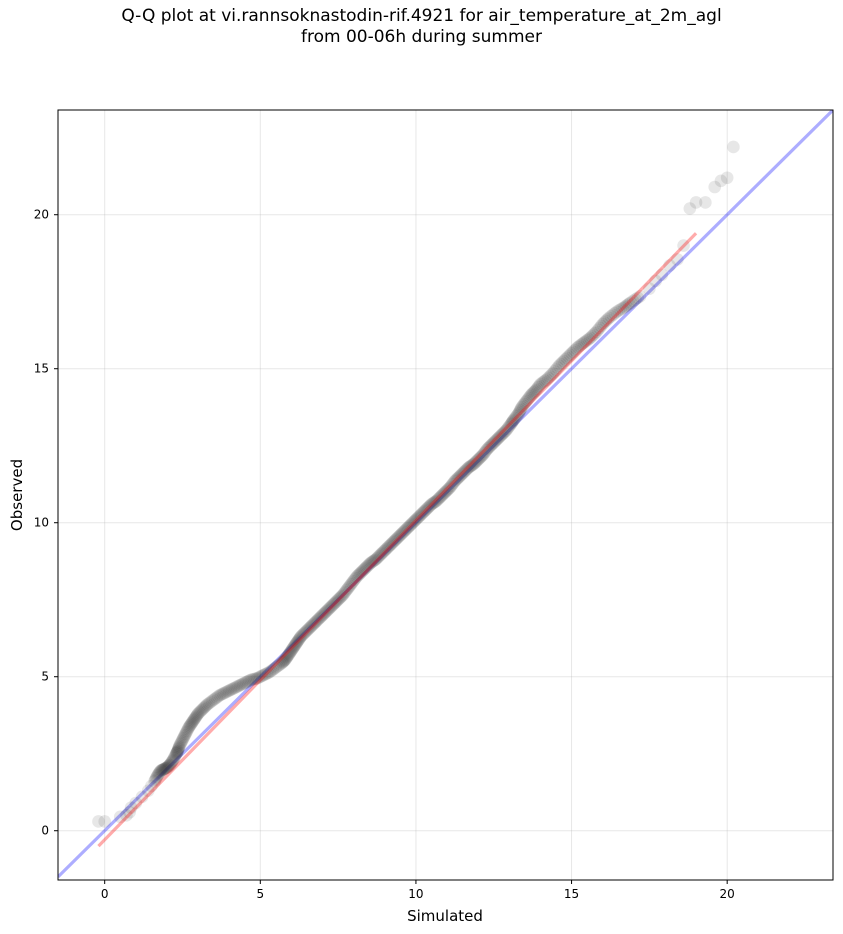  Describe the element at coordinates (45, 831) in the screenshot. I see `y-tick-label: 0` at that location.